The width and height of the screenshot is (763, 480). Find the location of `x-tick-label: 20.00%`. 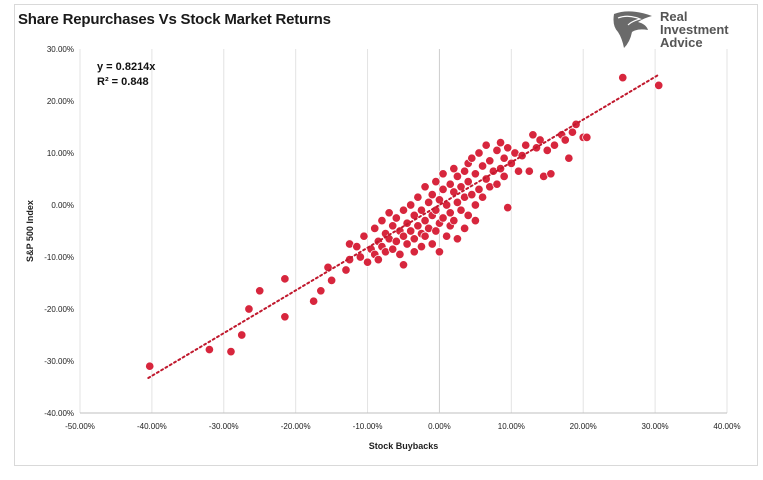

x-tick-label: 20.00% is located at coordinates (583, 426).